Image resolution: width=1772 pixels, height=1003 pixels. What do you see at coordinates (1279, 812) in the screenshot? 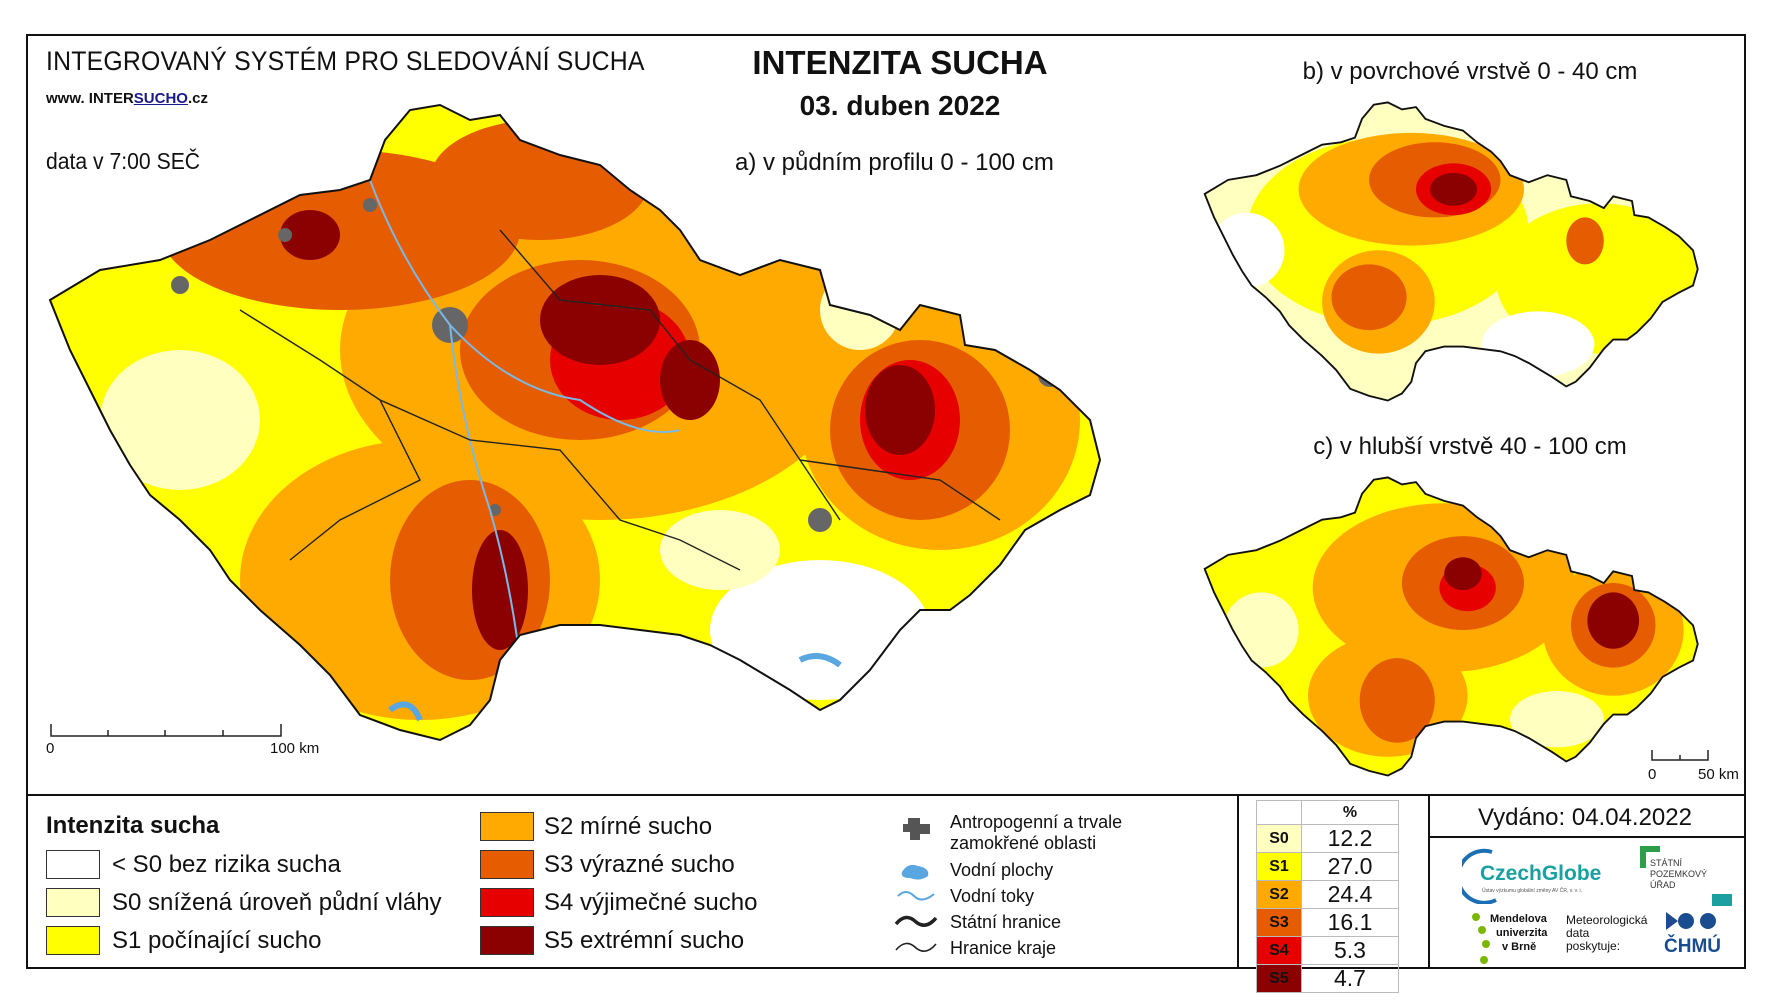
I see `pct-header-blank` at bounding box center [1279, 812].